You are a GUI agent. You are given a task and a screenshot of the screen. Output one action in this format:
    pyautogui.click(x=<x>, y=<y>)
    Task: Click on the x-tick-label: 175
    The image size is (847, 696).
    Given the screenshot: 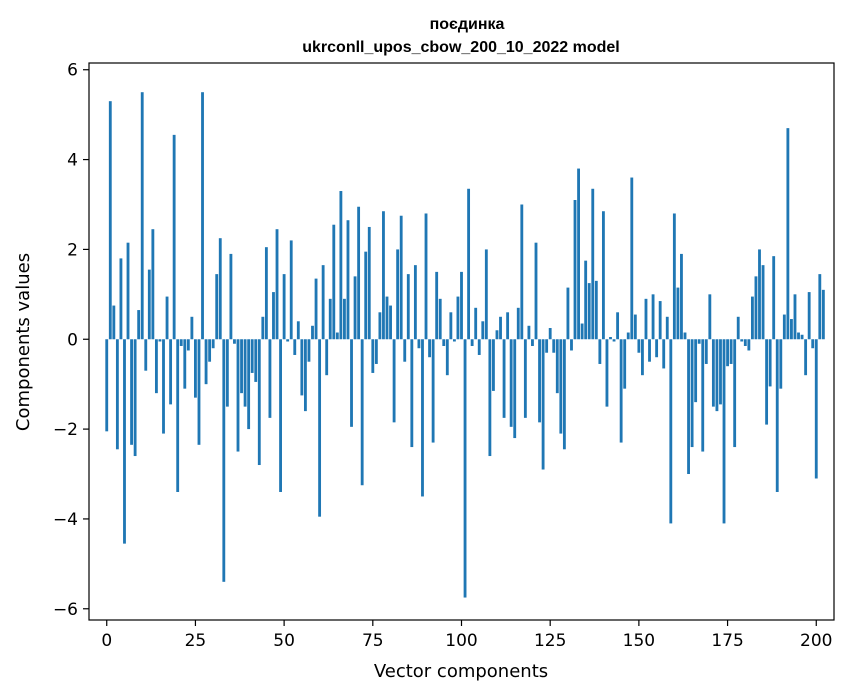 What is the action you would take?
    pyautogui.click(x=727, y=641)
    